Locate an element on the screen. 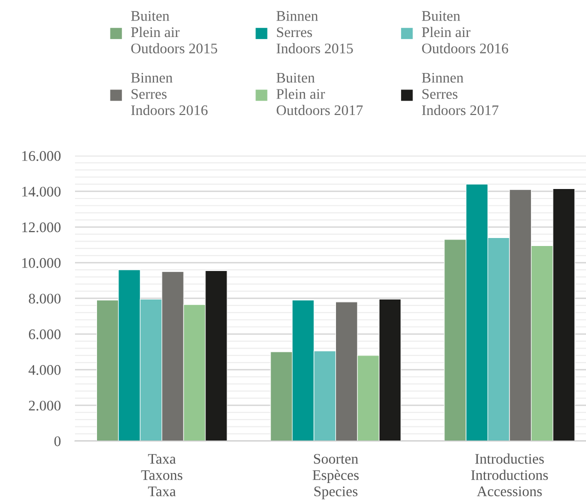 The width and height of the screenshot is (586, 504). y-tick-label: 10.000 is located at coordinates (41, 263).